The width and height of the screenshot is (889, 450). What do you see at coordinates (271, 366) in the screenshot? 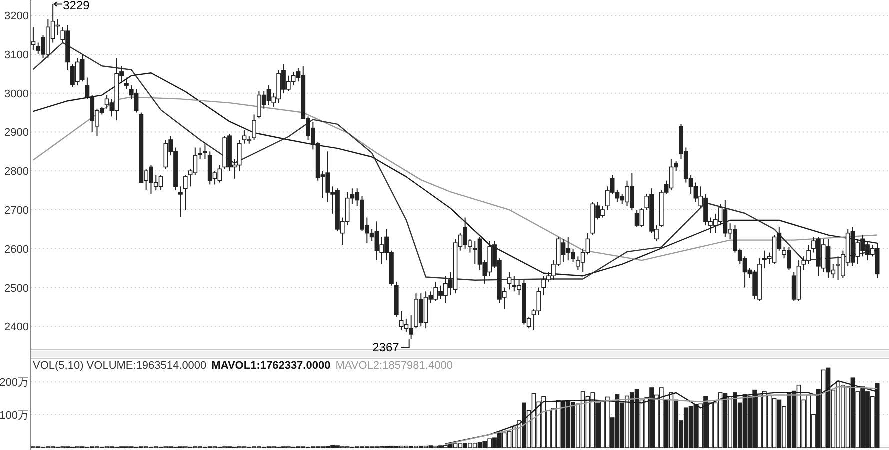
I see `annotation: MAVOL1:1762337.0000` at bounding box center [271, 366].